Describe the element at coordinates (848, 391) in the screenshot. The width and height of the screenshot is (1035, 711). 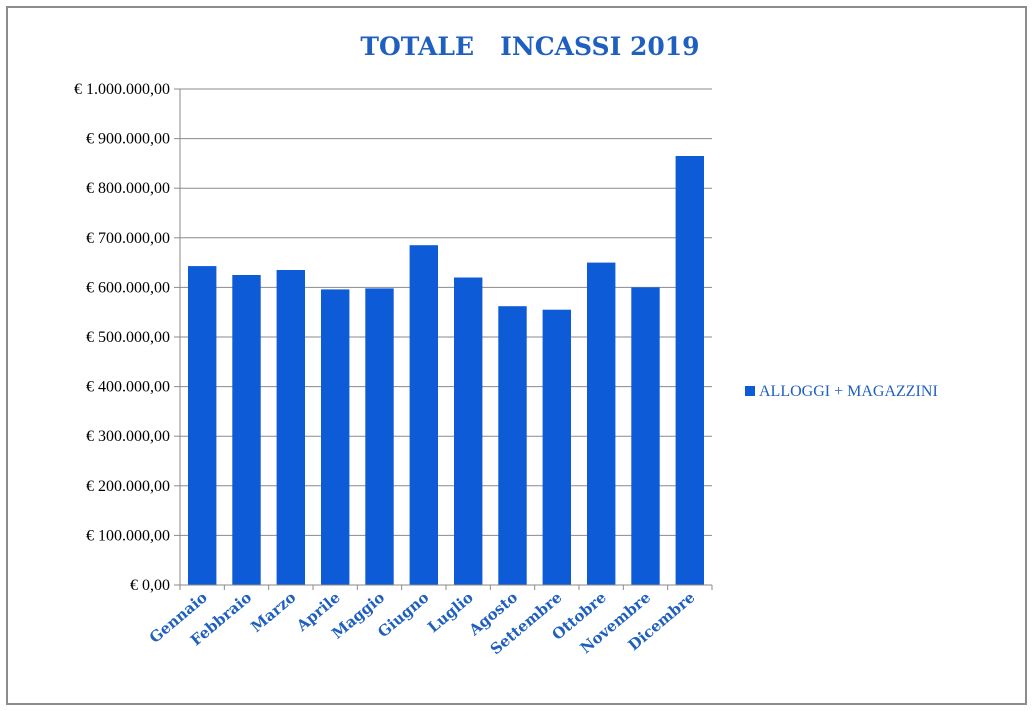
I see `legend-label: ALLOGGI + MAGAZZINI` at that location.